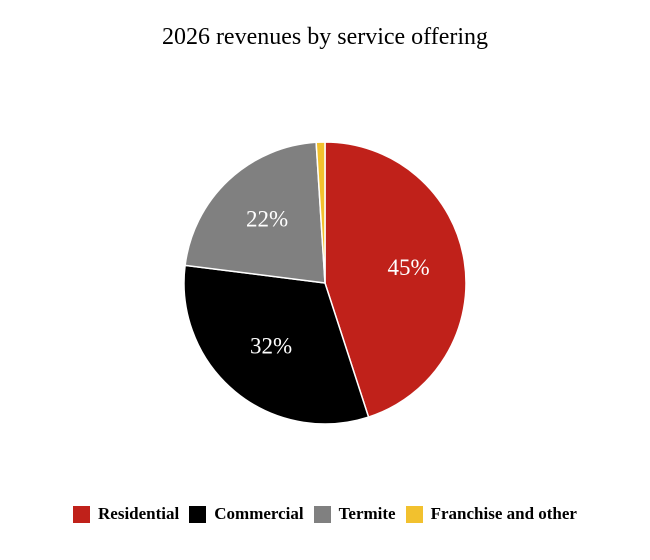  Describe the element at coordinates (267, 219) in the screenshot. I see `slice-label-termite: 22%` at that location.